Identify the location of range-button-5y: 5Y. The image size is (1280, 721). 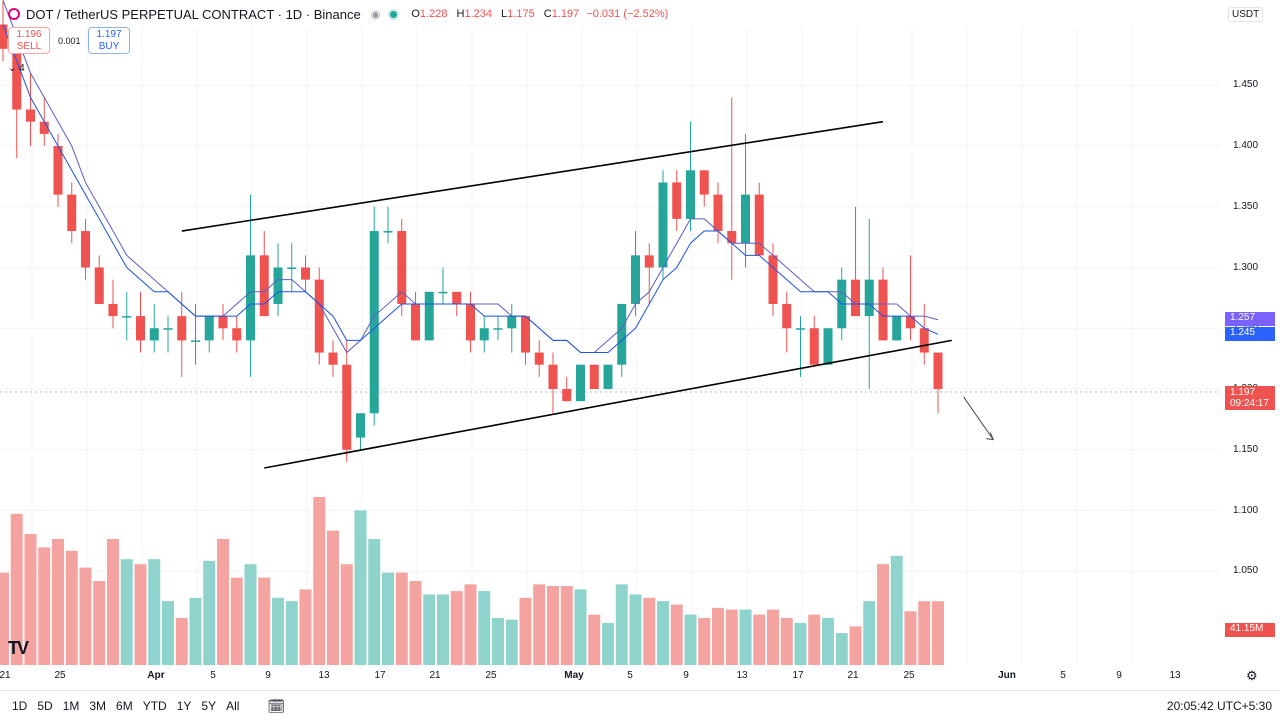
(209, 706).